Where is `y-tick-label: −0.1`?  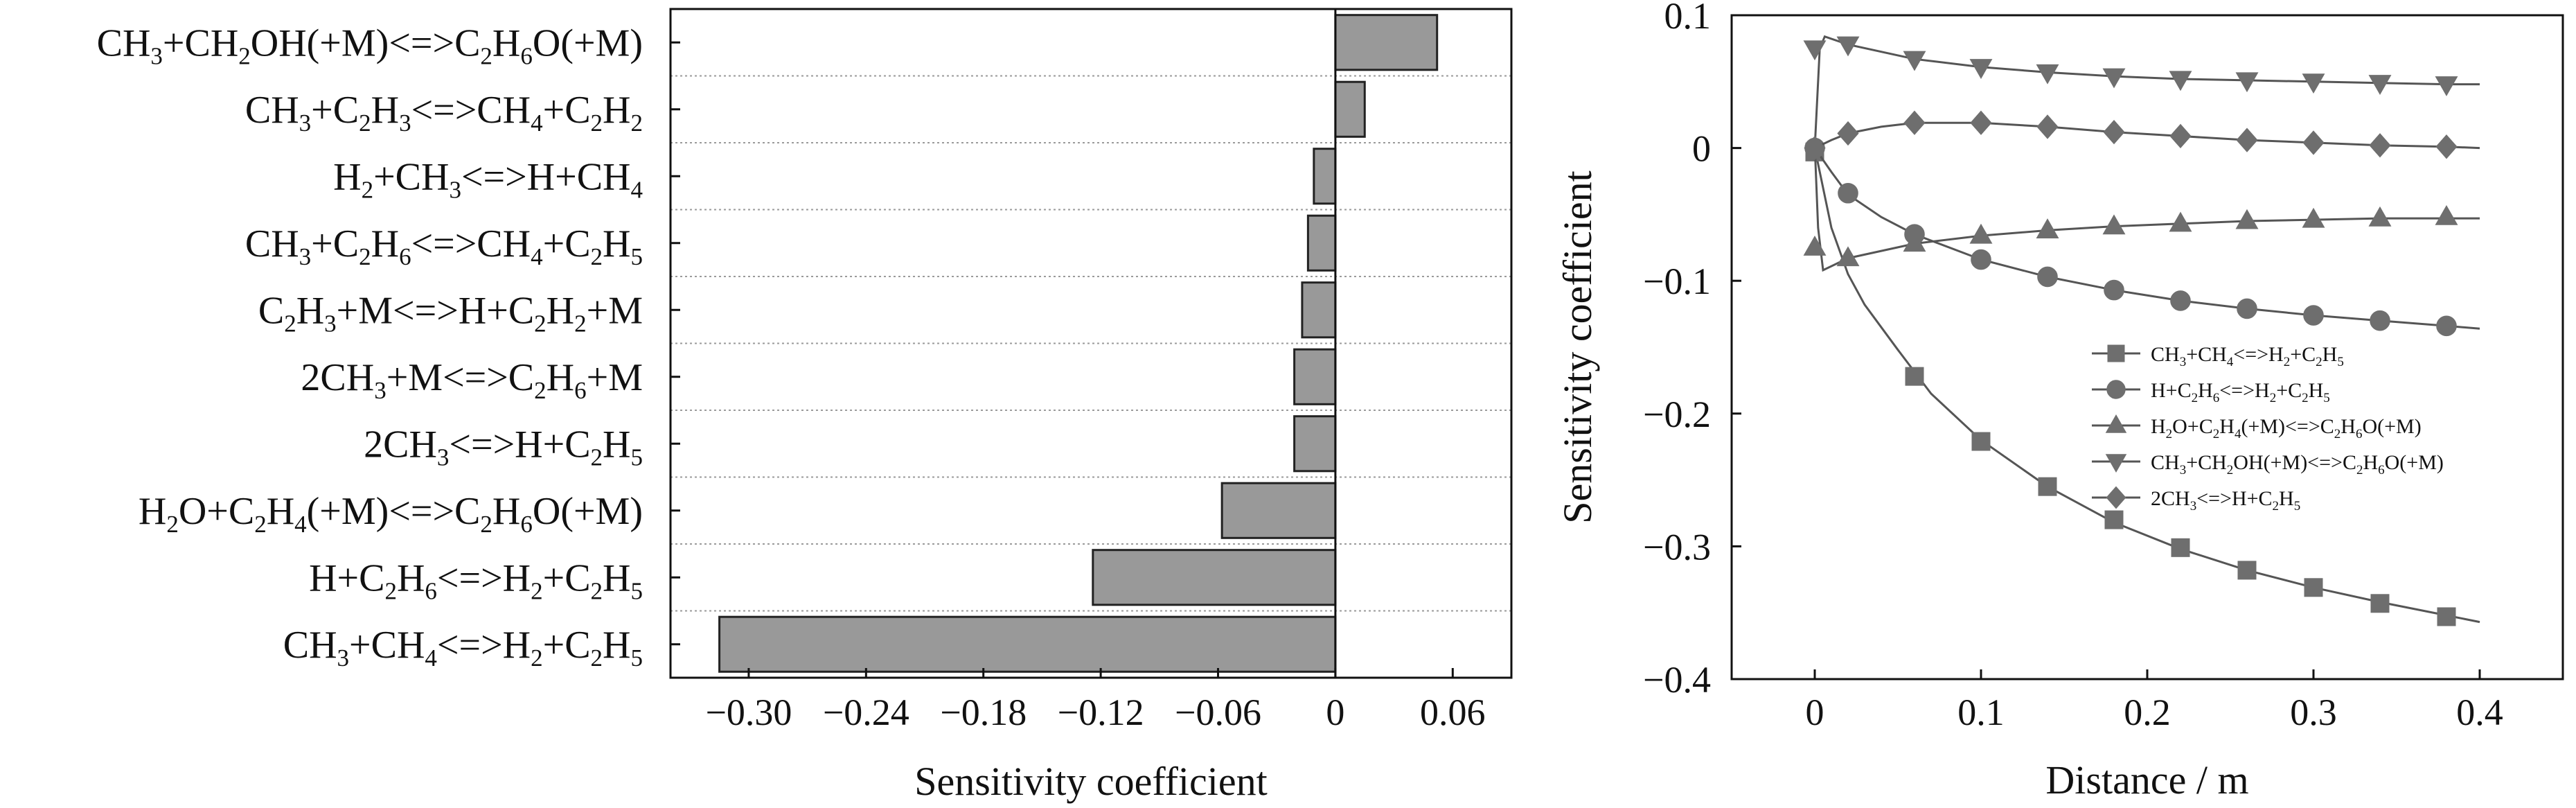 y-tick-label: −0.1 is located at coordinates (1677, 281).